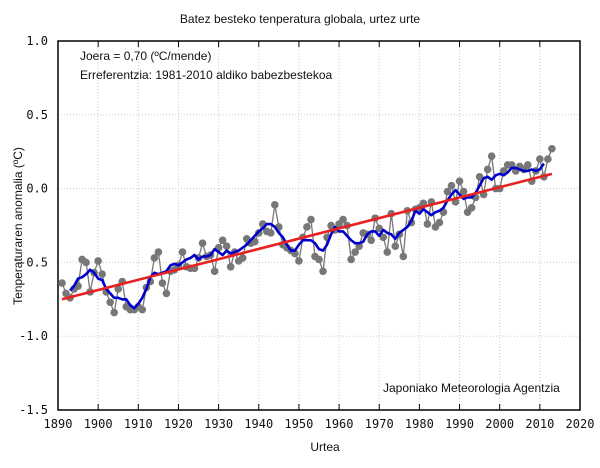  I want to click on y-tick-label: -1.0, so click(33, 336).